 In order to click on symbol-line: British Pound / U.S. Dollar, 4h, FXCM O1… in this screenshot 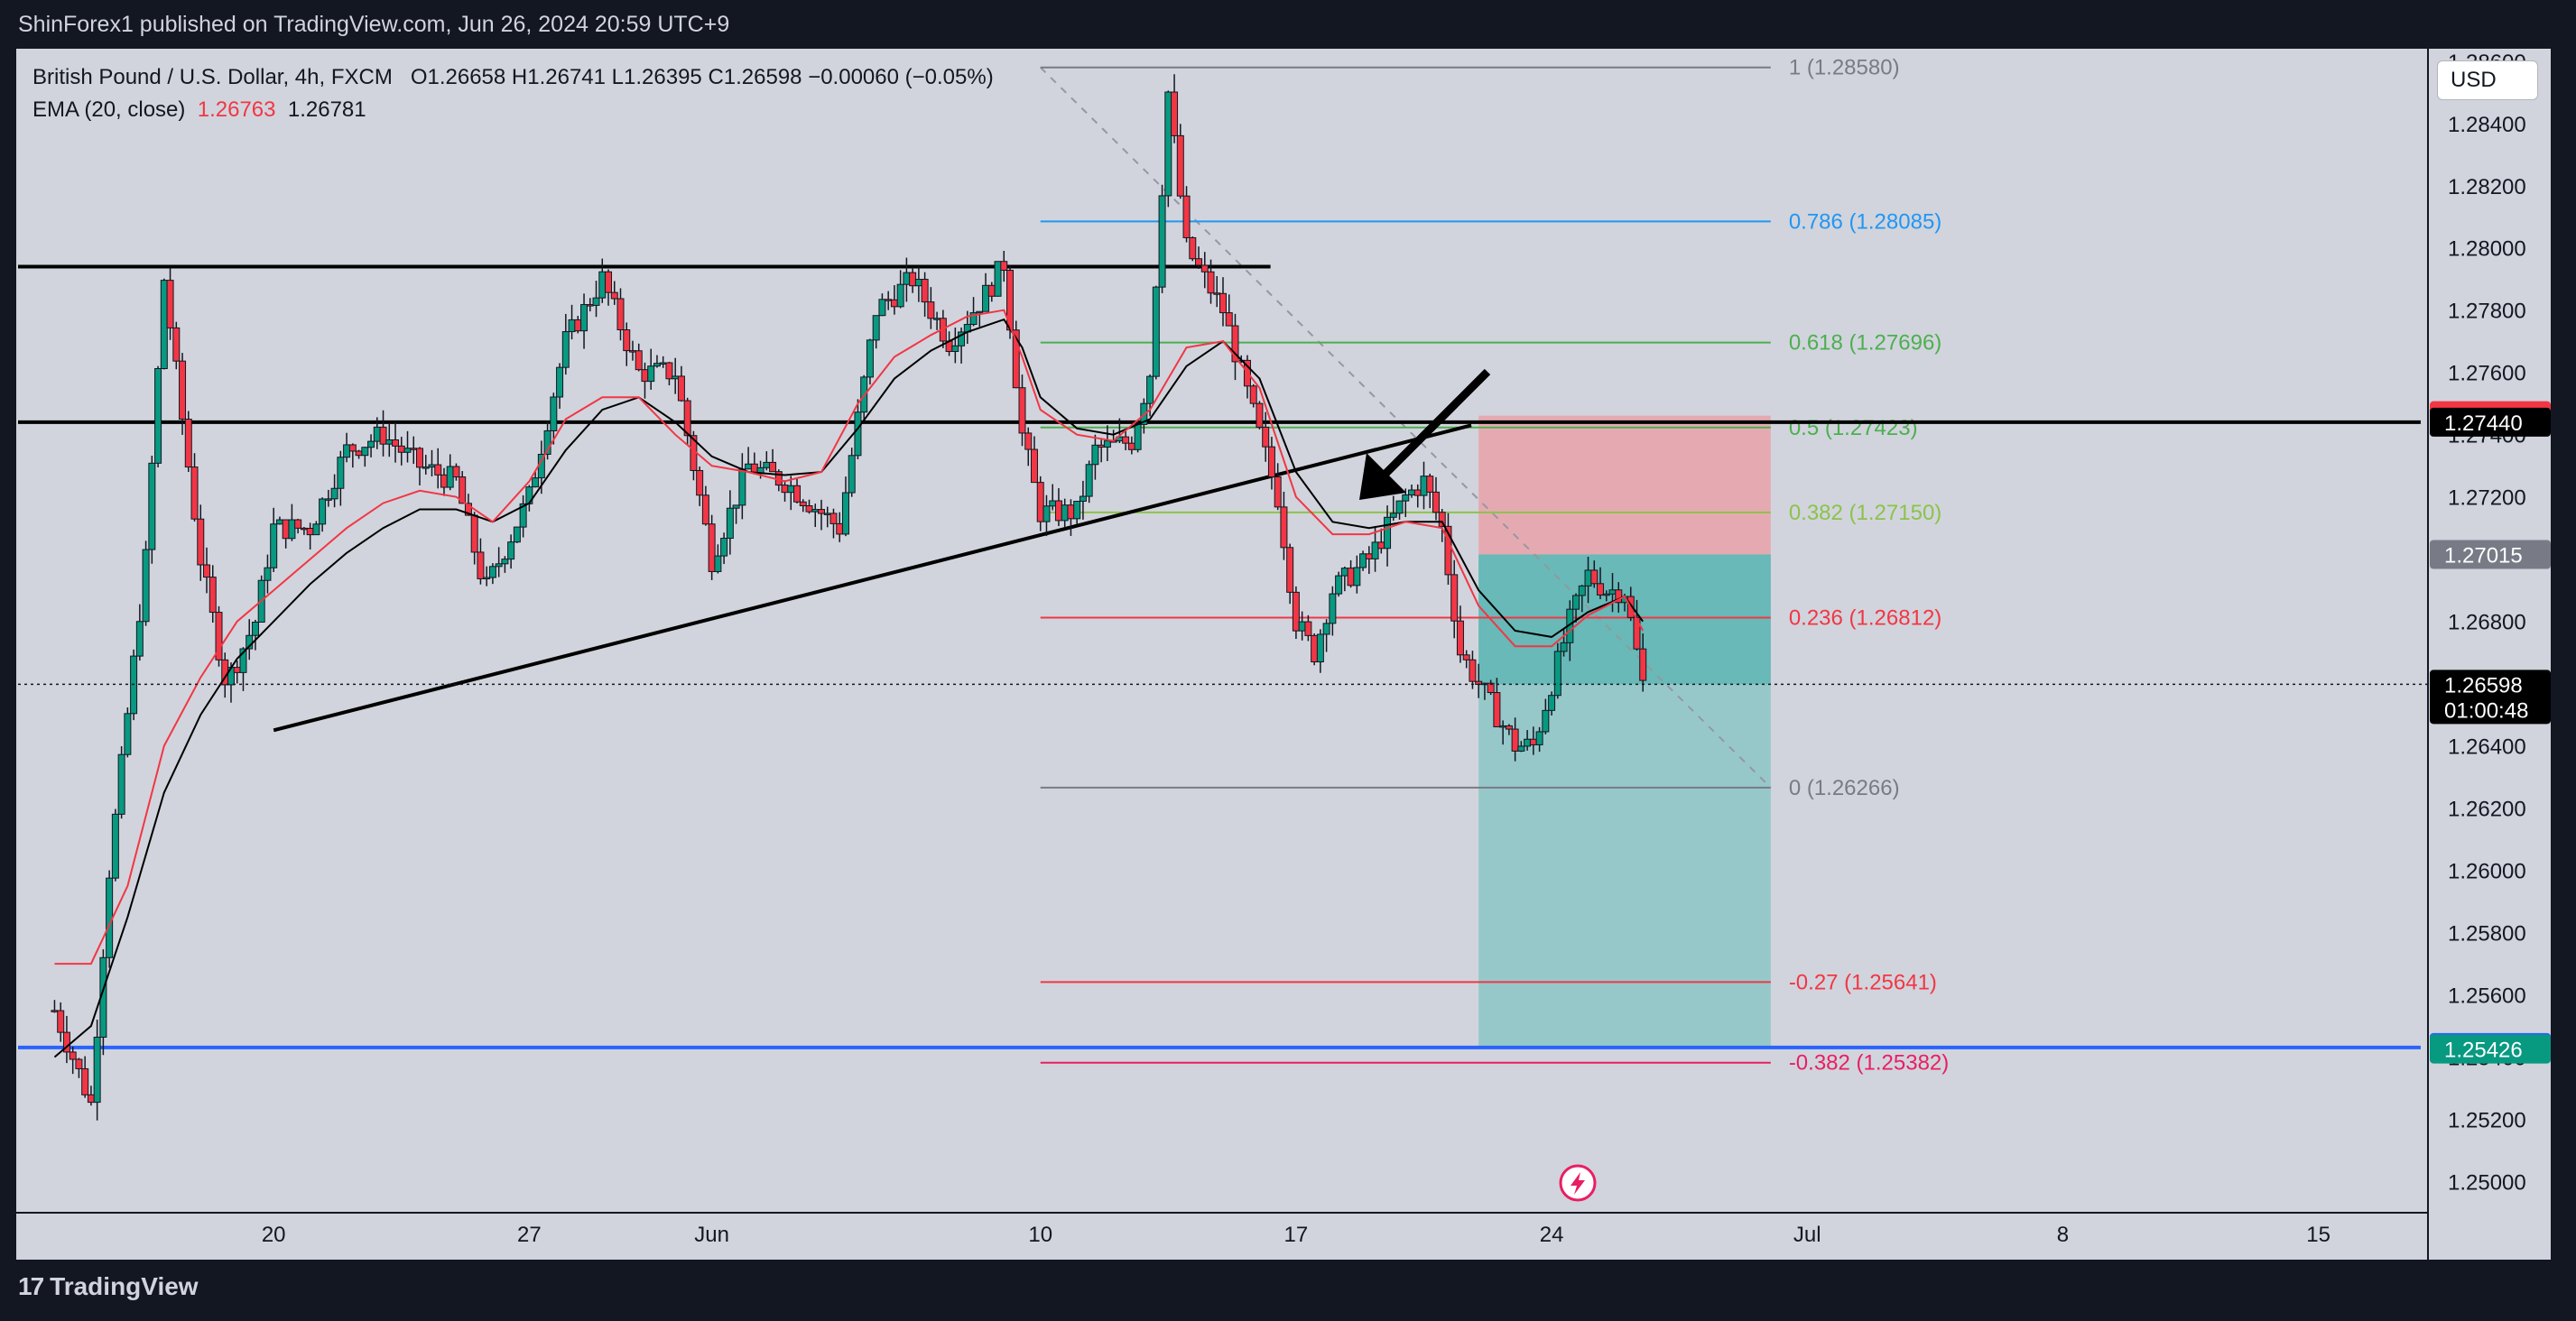, I will do `click(513, 77)`.